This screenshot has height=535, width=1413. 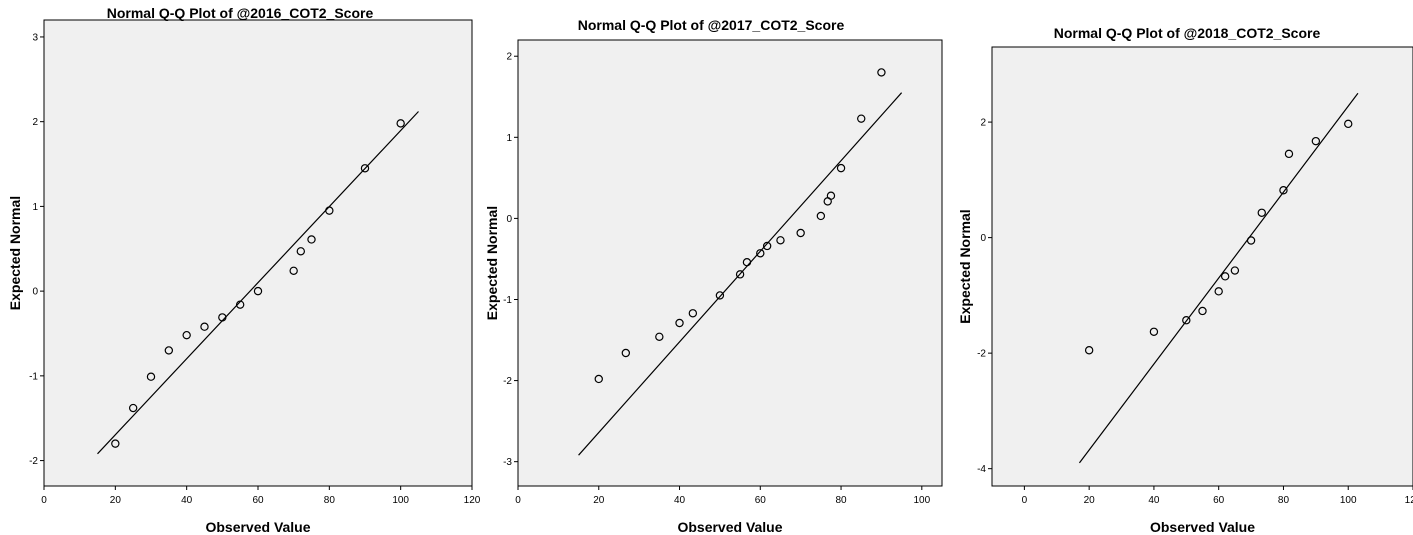 What do you see at coordinates (35, 37) in the screenshot?
I see `y-tick-label: 3` at bounding box center [35, 37].